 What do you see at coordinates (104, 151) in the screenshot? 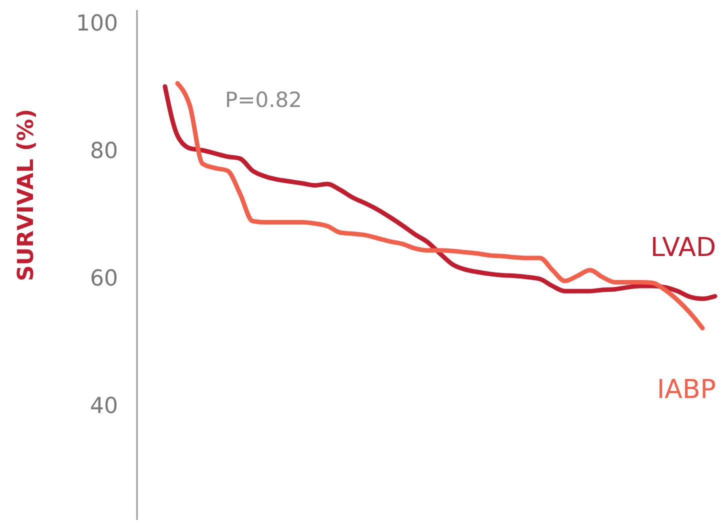
I see `y-tick-label: 80` at bounding box center [104, 151].